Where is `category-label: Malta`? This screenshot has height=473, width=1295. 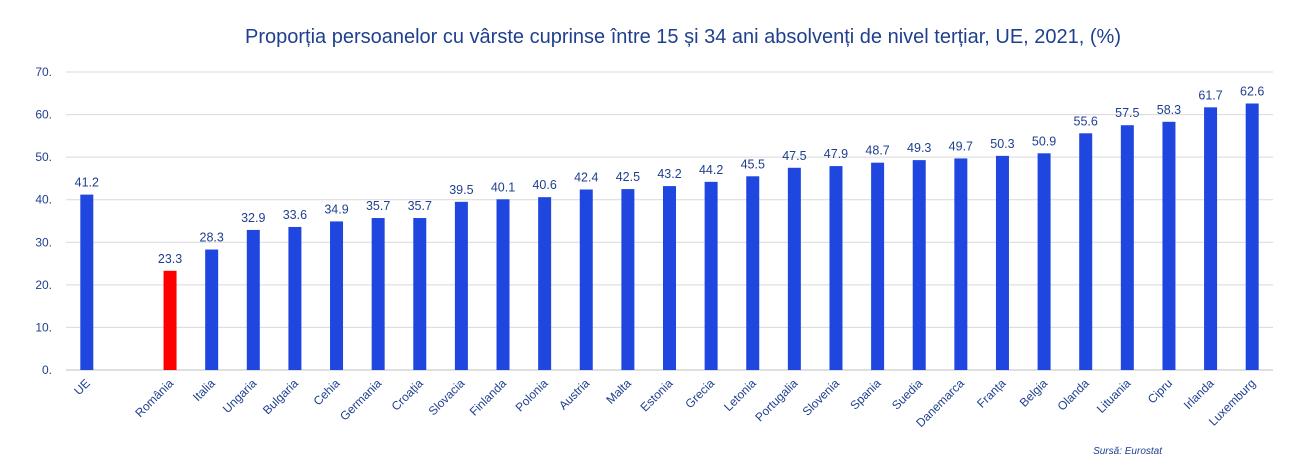
category-label: Malta is located at coordinates (618, 391).